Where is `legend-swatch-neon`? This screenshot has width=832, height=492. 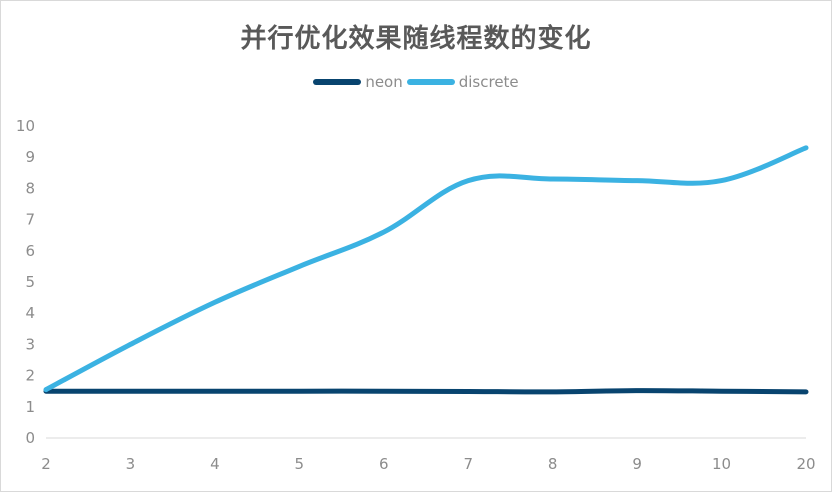 legend-swatch-neon is located at coordinates (337, 82).